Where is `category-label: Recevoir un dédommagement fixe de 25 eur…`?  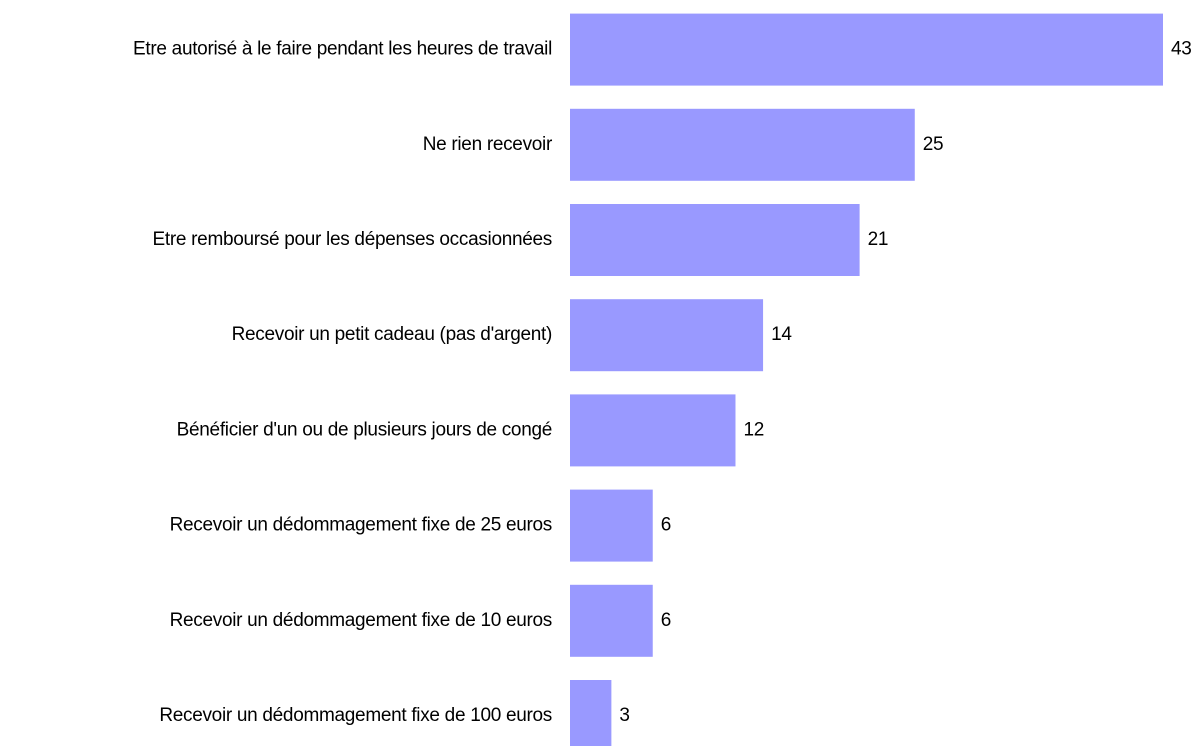
category-label: Recevoir un dédommagement fixe de 25 eur… is located at coordinates (361, 525).